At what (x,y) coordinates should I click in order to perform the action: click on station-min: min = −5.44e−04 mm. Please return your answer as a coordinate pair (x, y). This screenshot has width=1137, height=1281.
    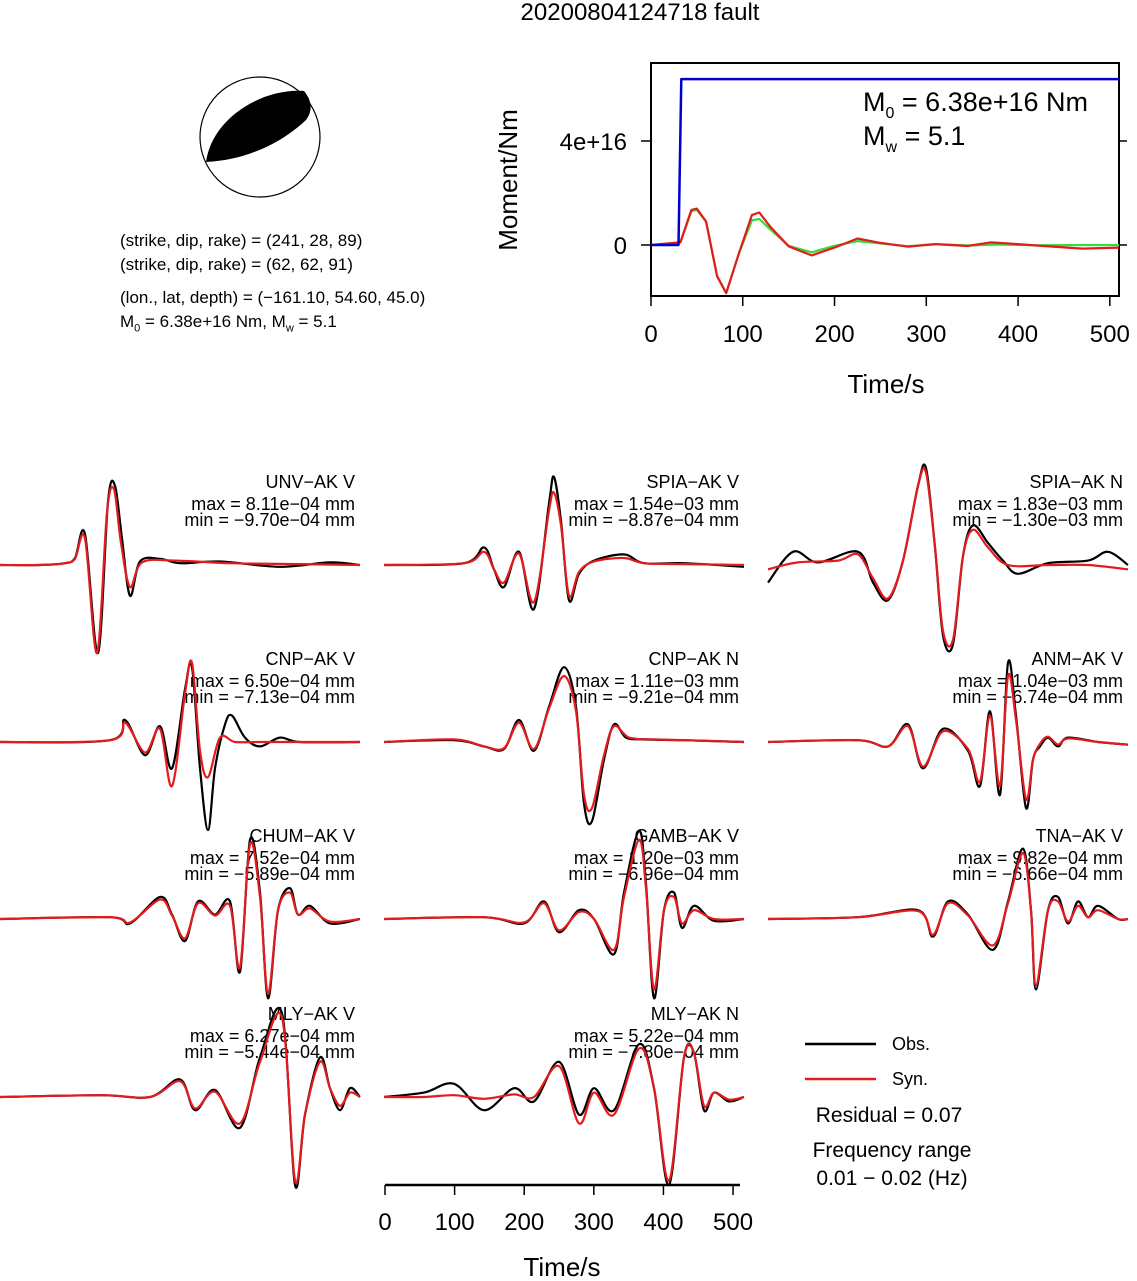
    Looking at the image, I should click on (269, 1052).